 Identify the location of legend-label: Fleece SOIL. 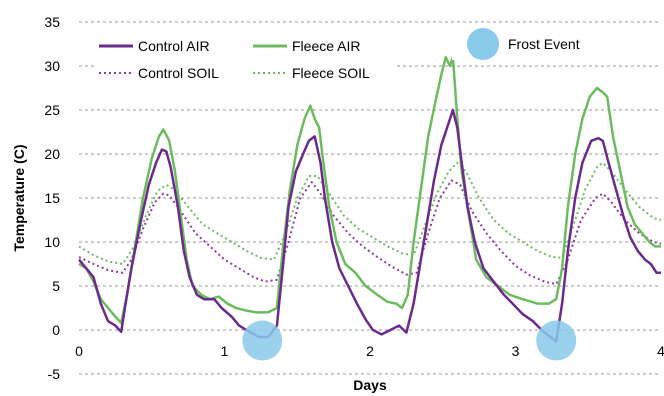
(331, 73).